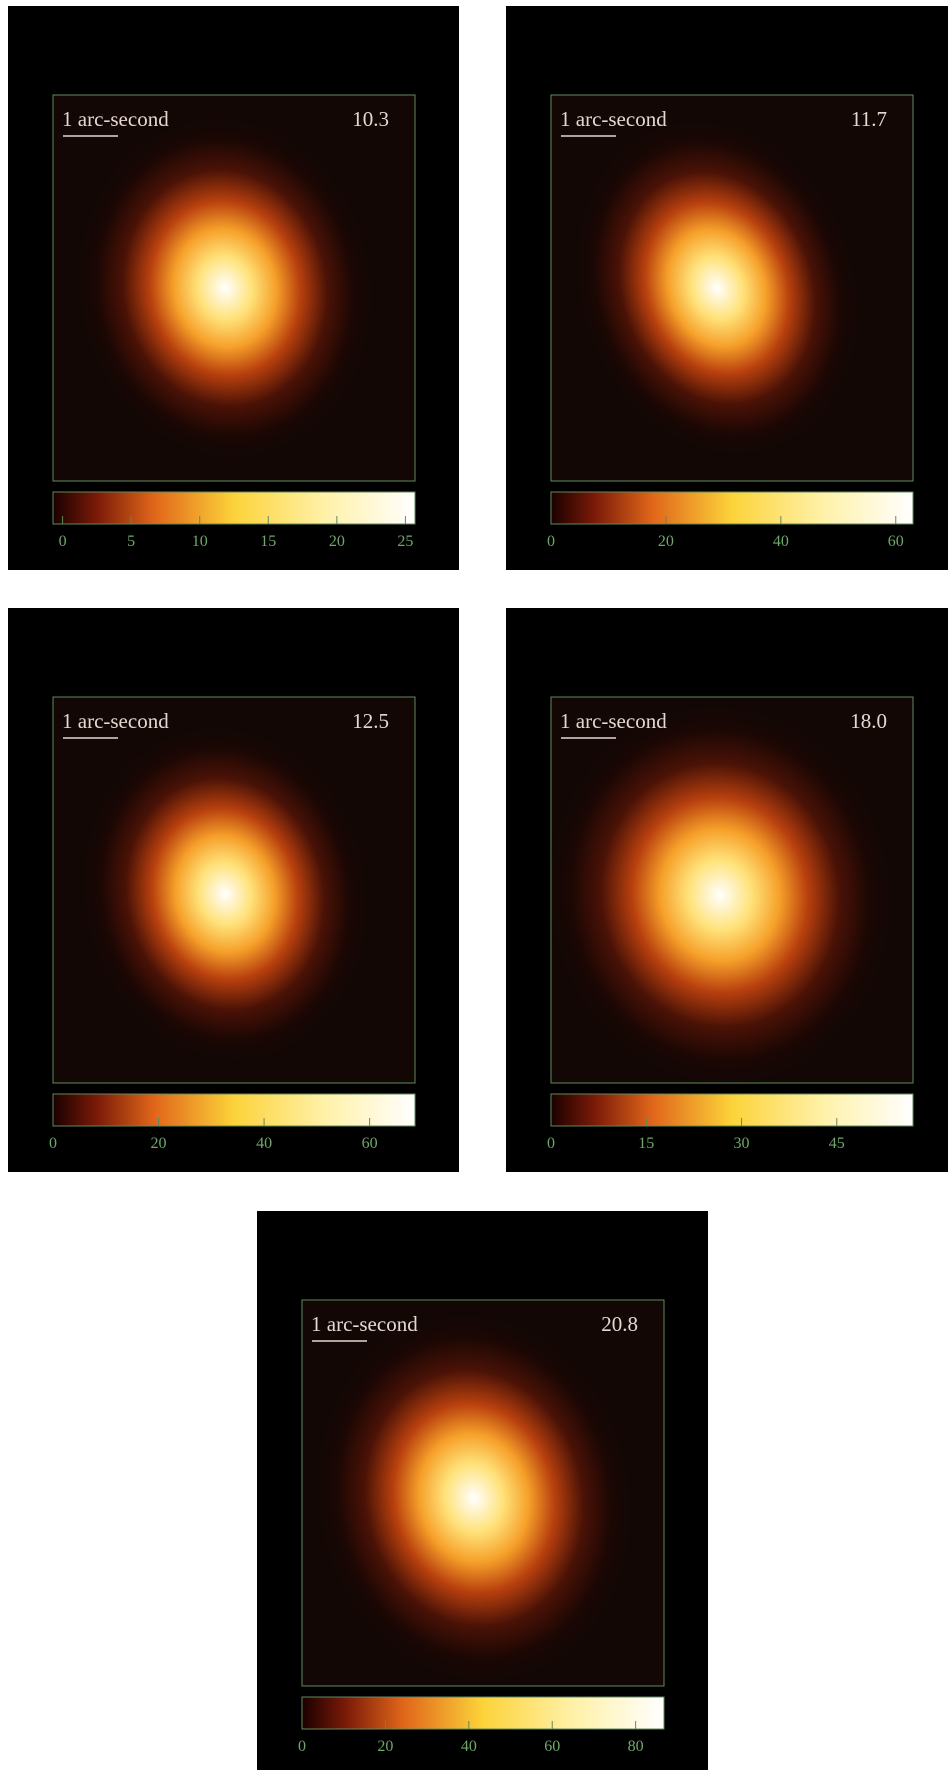  What do you see at coordinates (370, 119) in the screenshot?
I see `panel-value: 10.3` at bounding box center [370, 119].